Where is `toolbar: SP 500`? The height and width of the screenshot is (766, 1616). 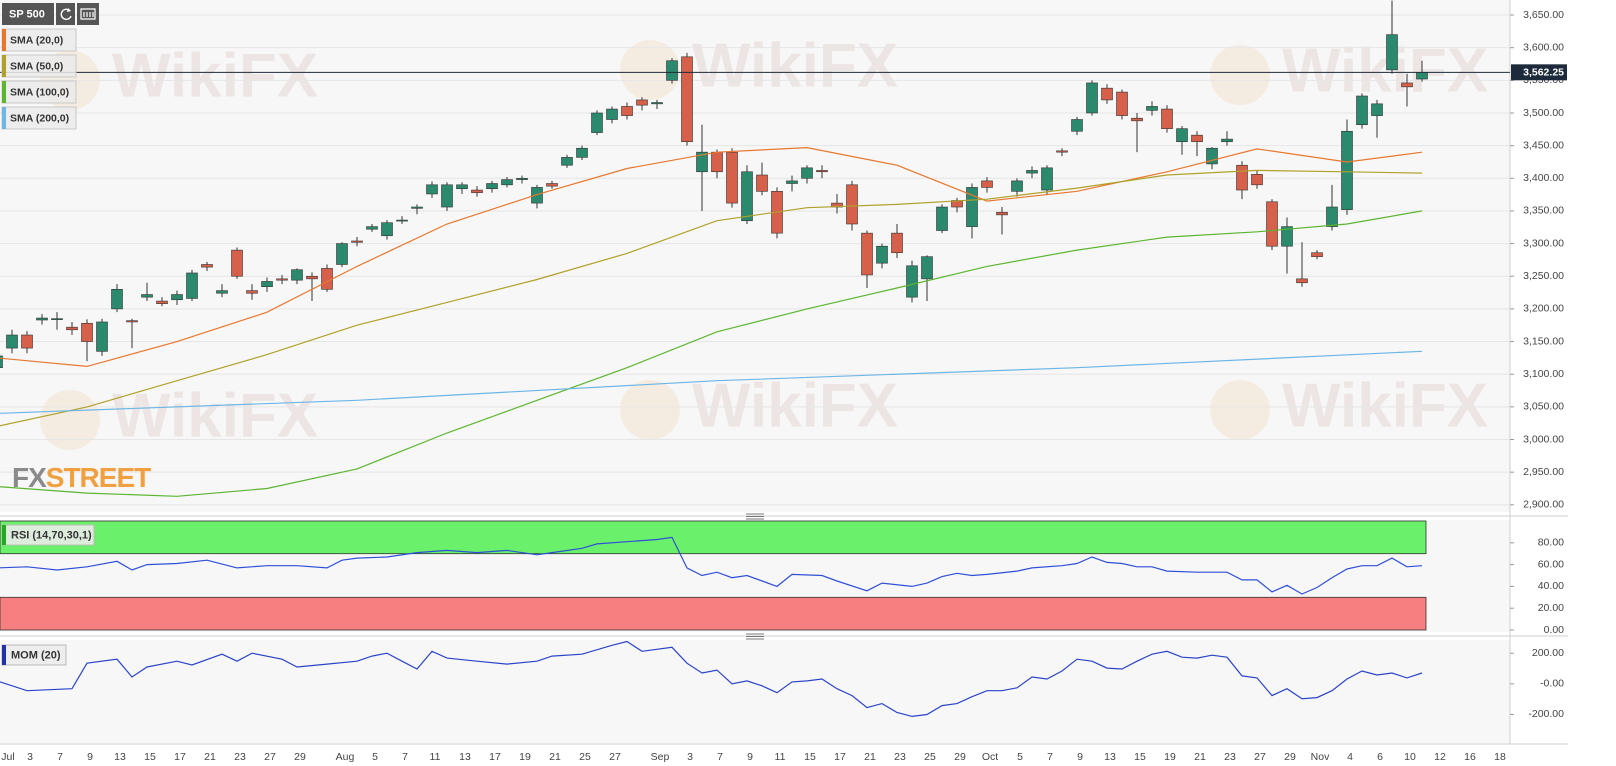
toolbar: SP 500 is located at coordinates (50, 14).